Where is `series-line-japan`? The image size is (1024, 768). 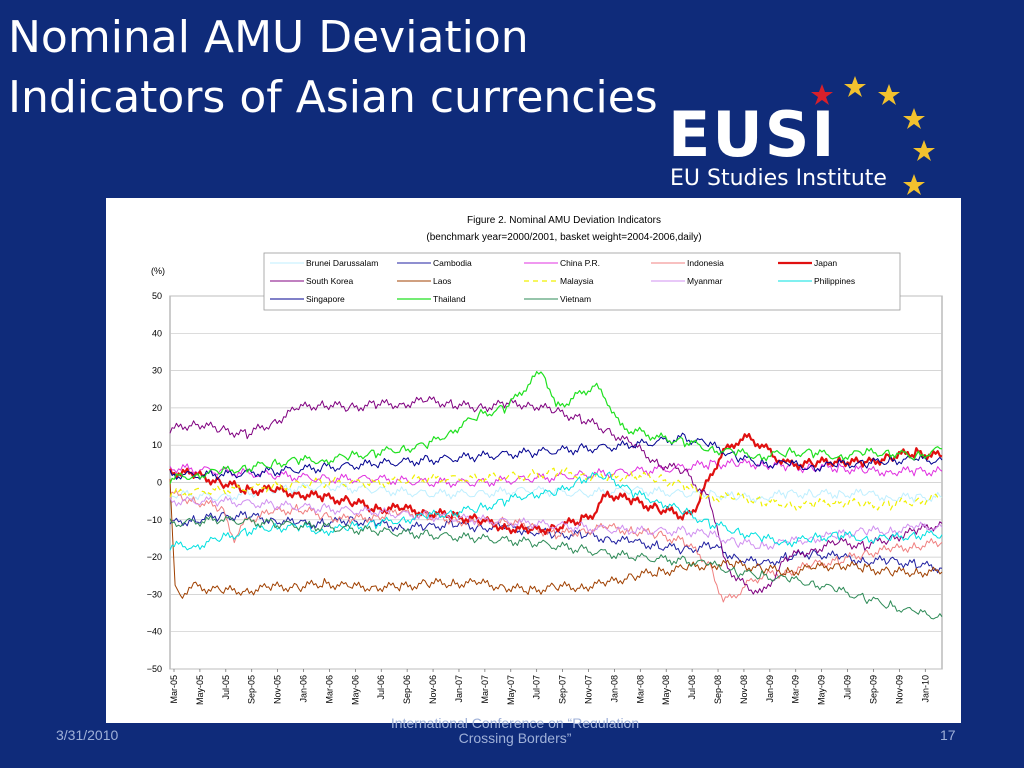
series-line-japan is located at coordinates (555, 484).